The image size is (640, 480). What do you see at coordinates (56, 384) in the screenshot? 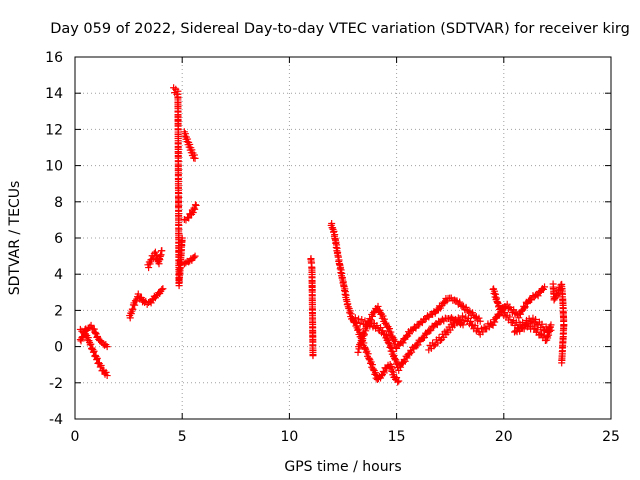
I see `y-tick-label: -2` at bounding box center [56, 384].